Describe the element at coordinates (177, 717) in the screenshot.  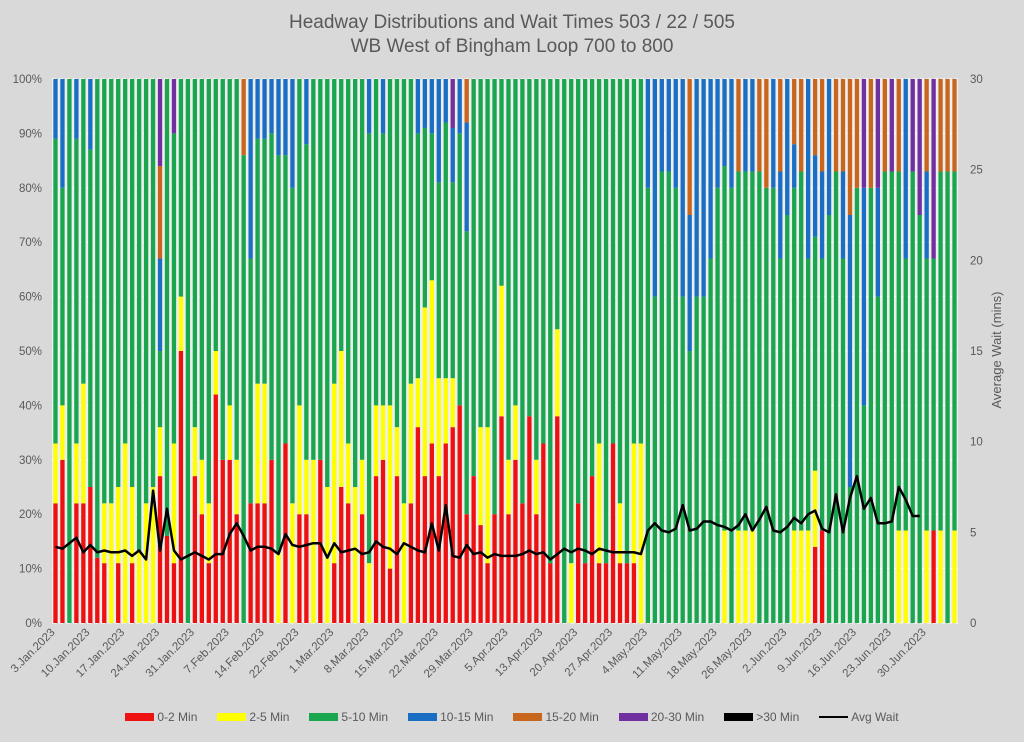
I see `legend-label: 0-2 Min` at that location.